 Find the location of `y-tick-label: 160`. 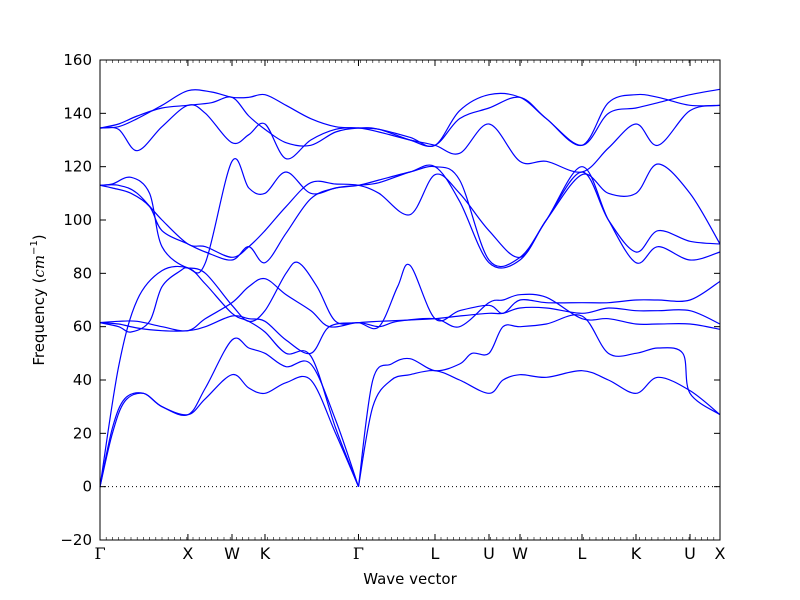

y-tick-label: 160 is located at coordinates (77, 60).